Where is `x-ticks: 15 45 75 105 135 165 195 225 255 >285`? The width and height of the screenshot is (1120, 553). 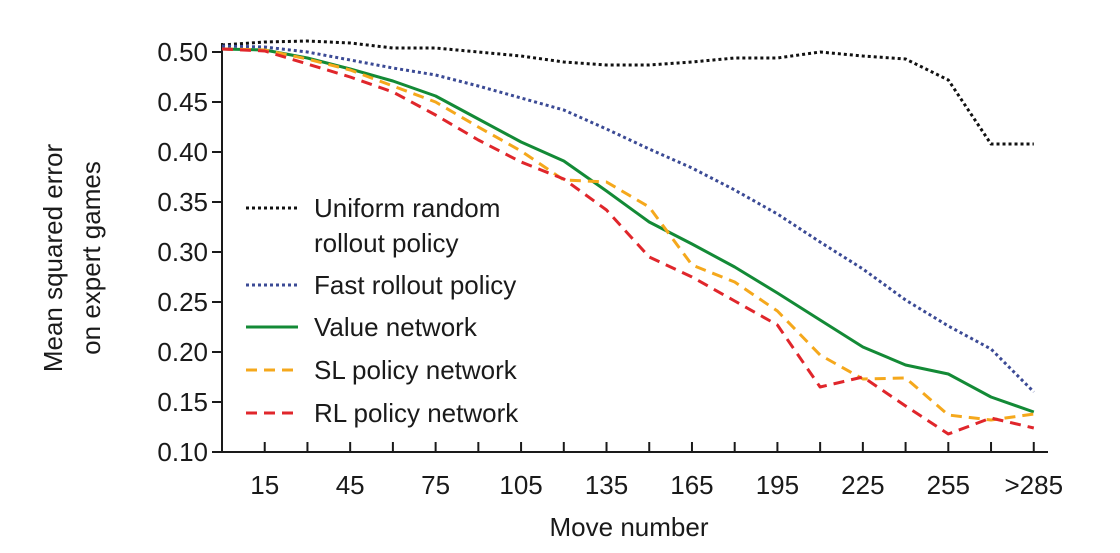 x-ticks: 15 45 75 105 135 165 195 225 255 >285 is located at coordinates (642, 471).